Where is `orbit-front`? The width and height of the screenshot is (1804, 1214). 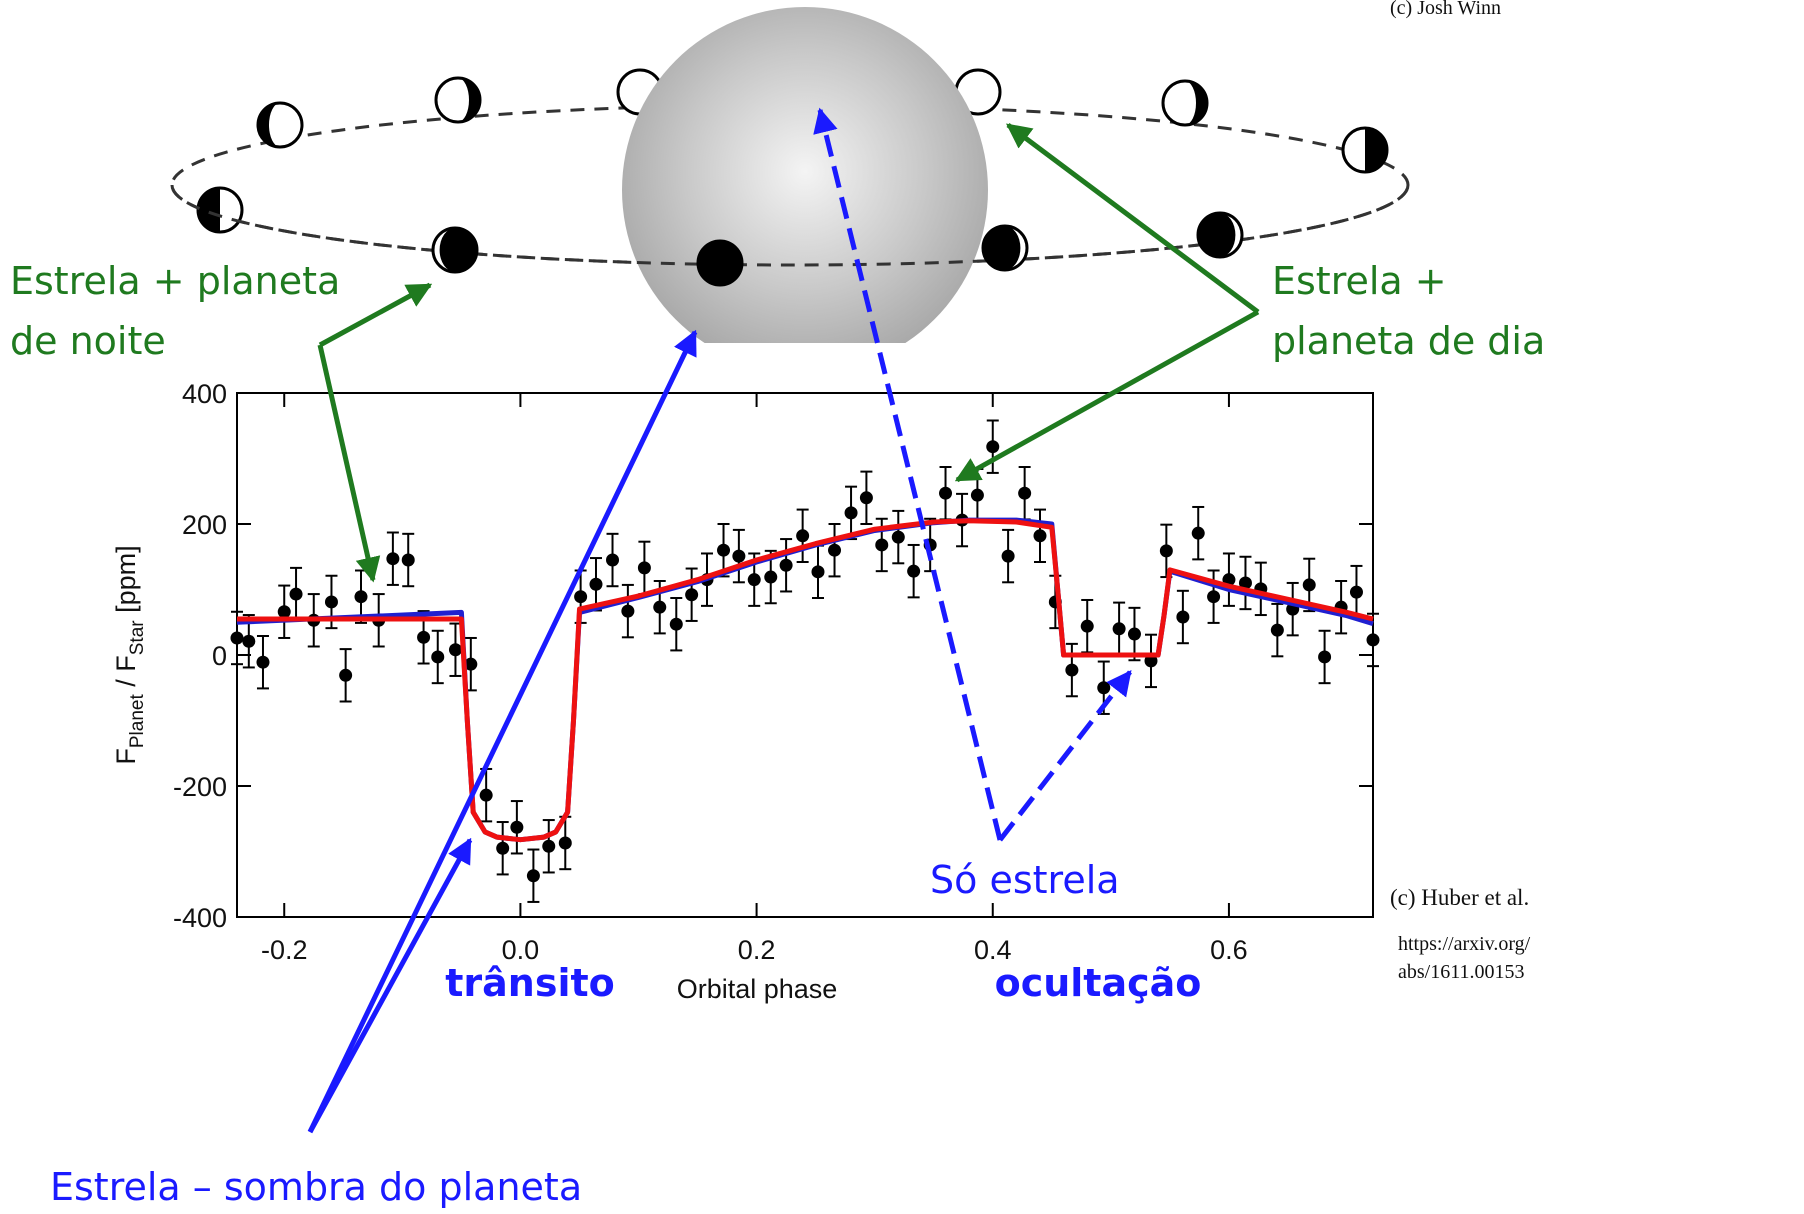 orbit-front is located at coordinates (790, 235).